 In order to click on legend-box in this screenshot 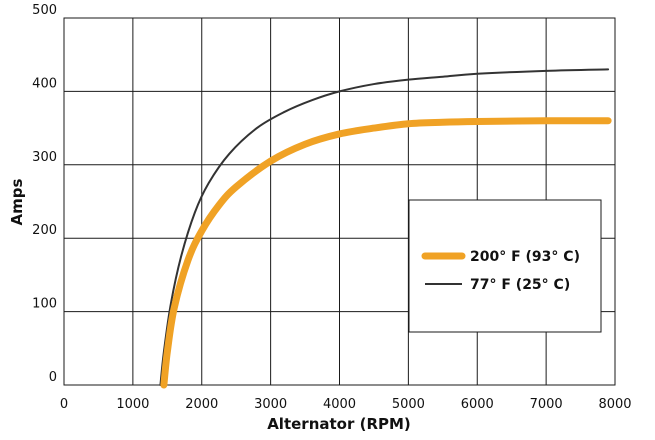, I will do `click(505, 266)`.